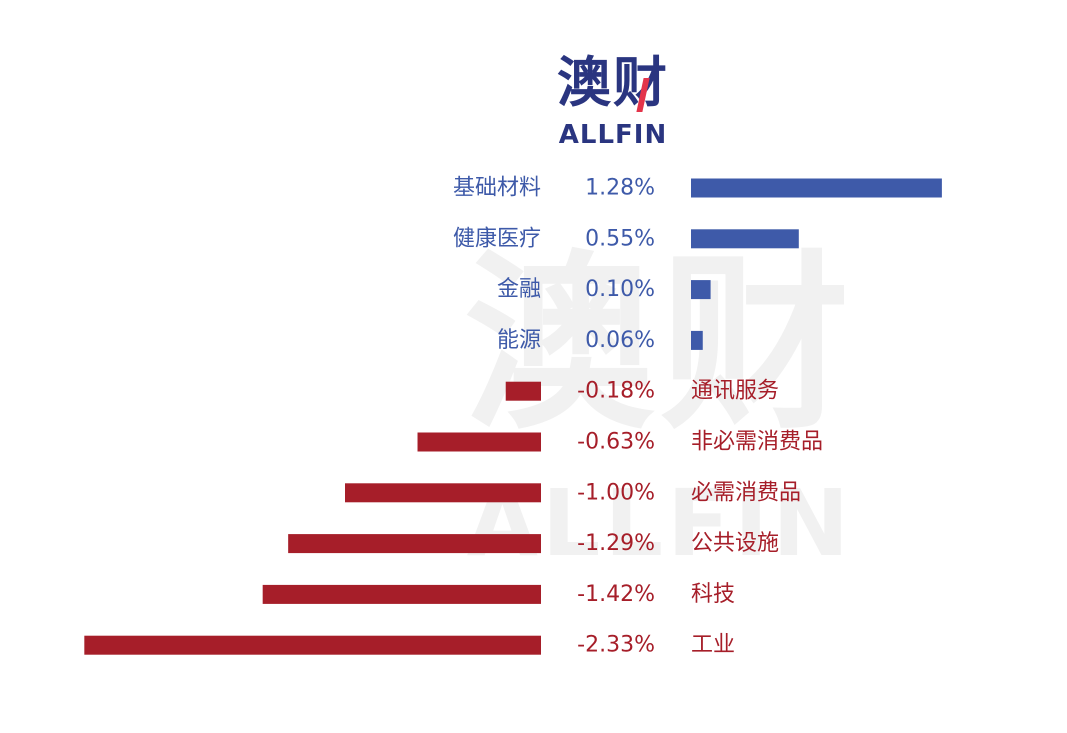 The width and height of the screenshot is (1067, 733). What do you see at coordinates (519, 289) in the screenshot?
I see `category-label-2: 金融` at bounding box center [519, 289].